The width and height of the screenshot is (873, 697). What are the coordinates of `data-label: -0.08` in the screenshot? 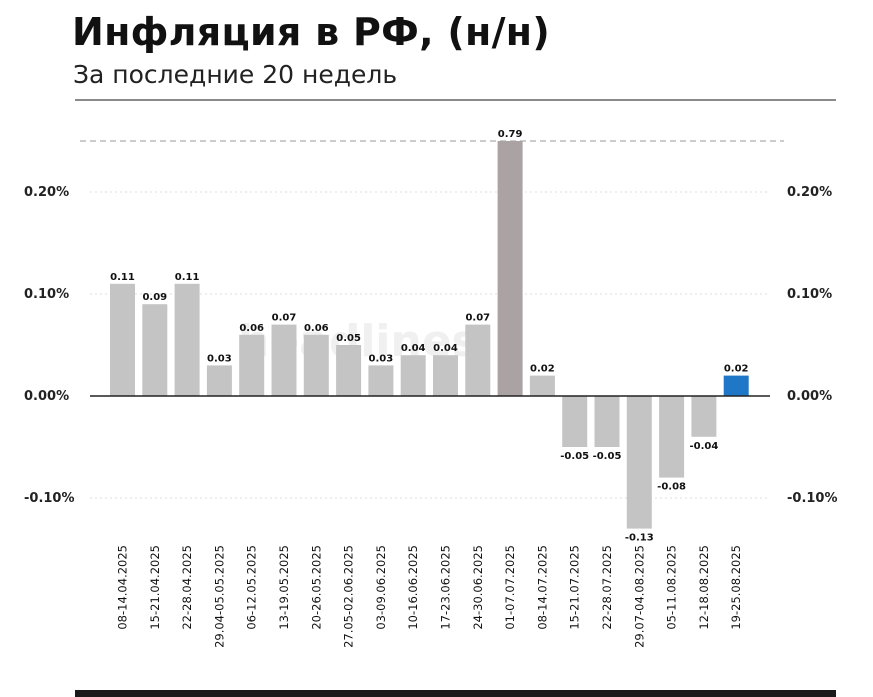 It's located at (671, 487).